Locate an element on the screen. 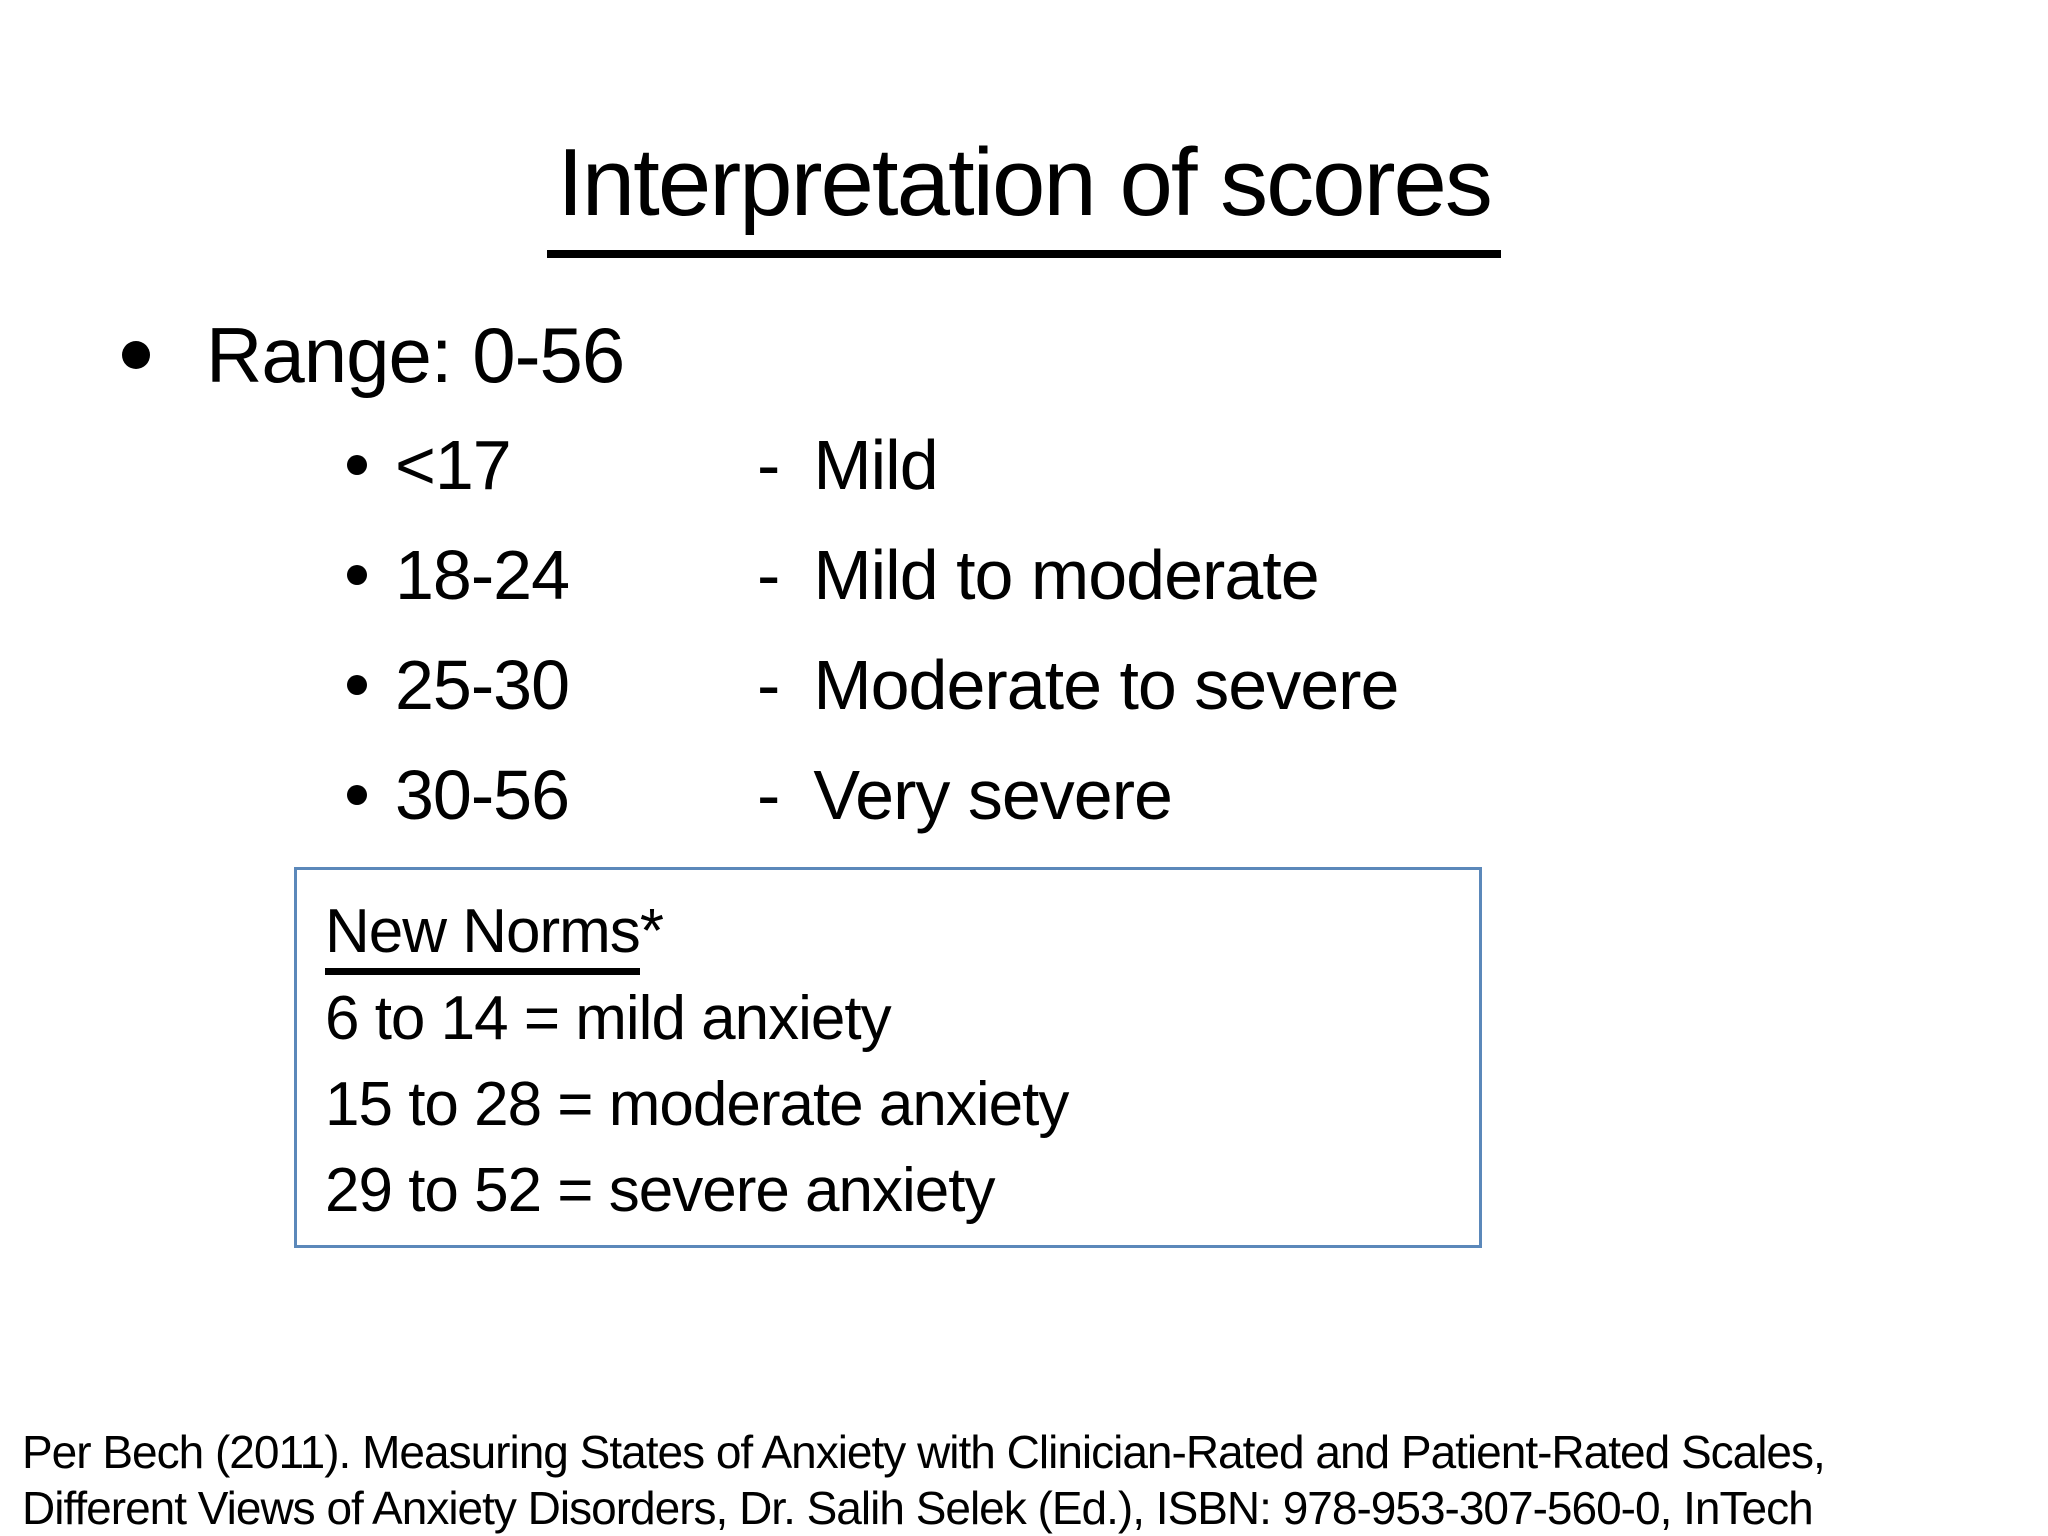  score-label: Very severe is located at coordinates (993, 795).